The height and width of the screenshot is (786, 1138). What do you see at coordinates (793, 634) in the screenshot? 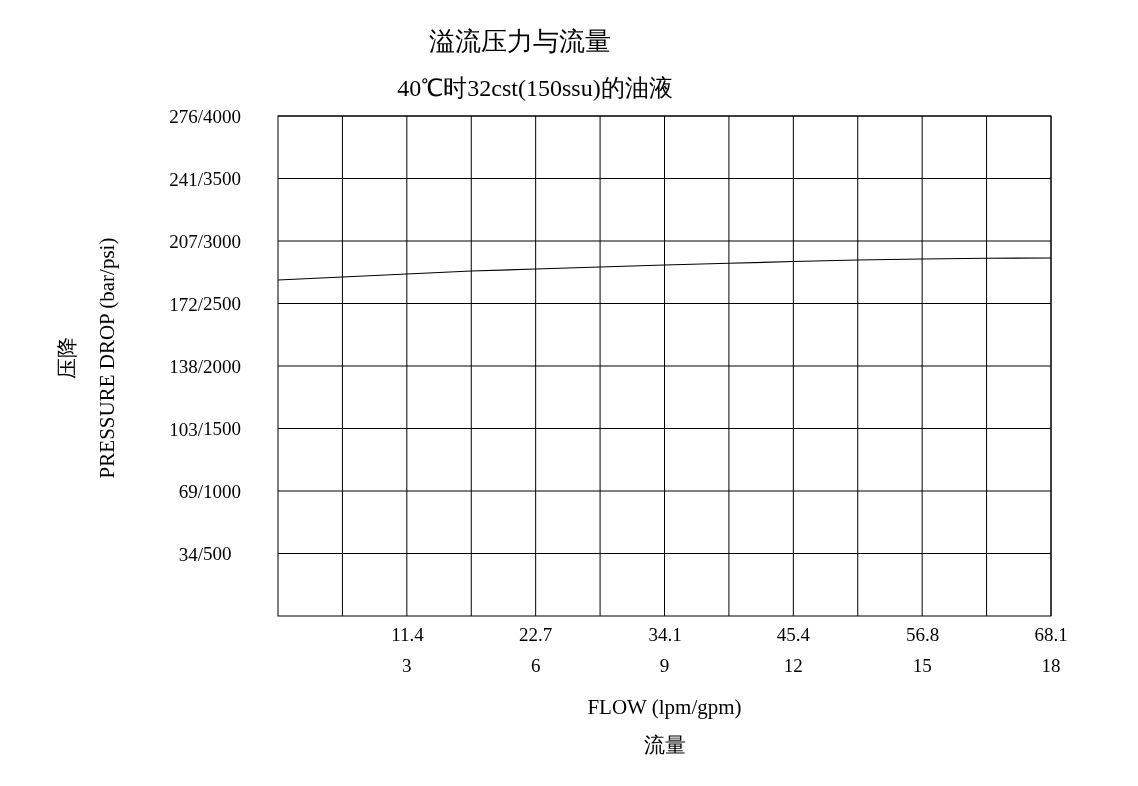
I see `x2-tick-label: 45.4` at bounding box center [793, 634].